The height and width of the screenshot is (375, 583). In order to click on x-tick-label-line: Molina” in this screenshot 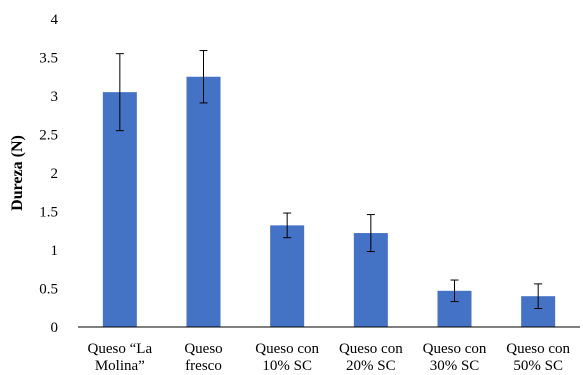, I will do `click(120, 366)`.